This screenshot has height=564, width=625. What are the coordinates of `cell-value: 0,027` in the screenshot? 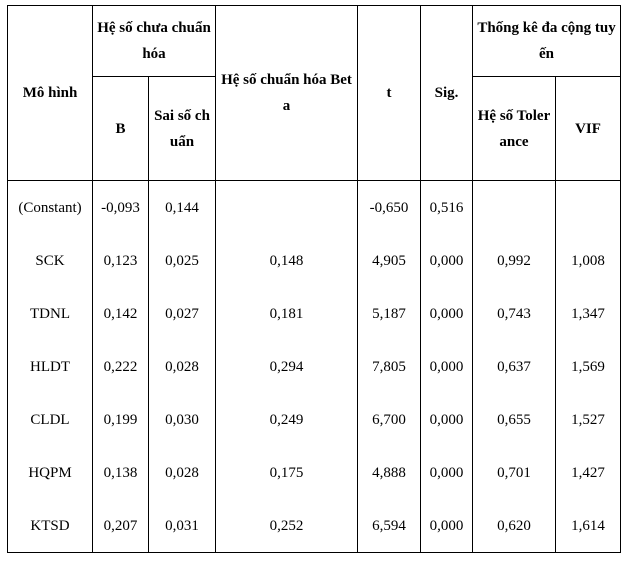 It's located at (182, 313).